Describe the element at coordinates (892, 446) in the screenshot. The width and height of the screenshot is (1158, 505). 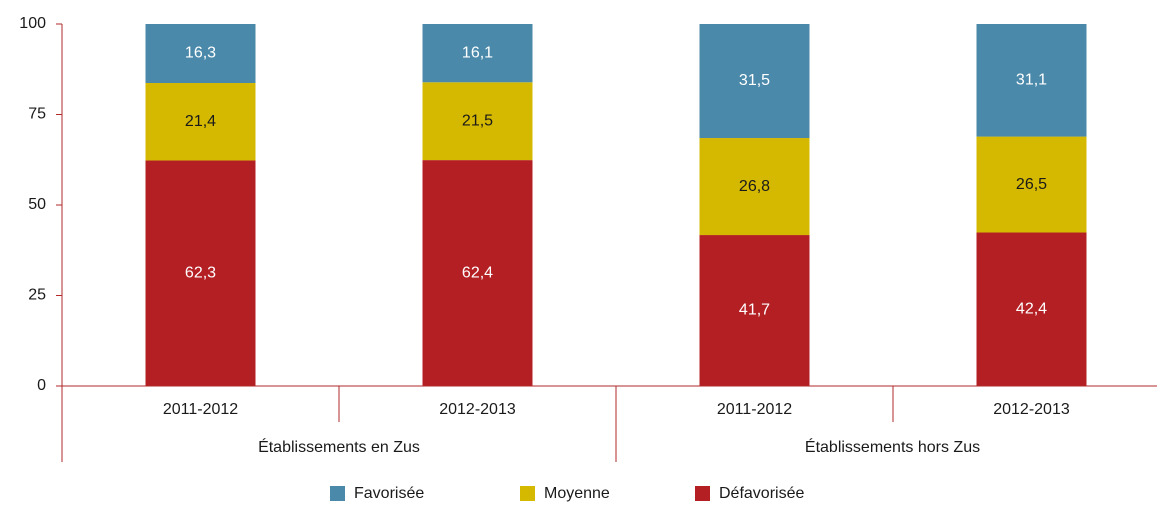
I see `group-label: Établissements hors Zus` at that location.